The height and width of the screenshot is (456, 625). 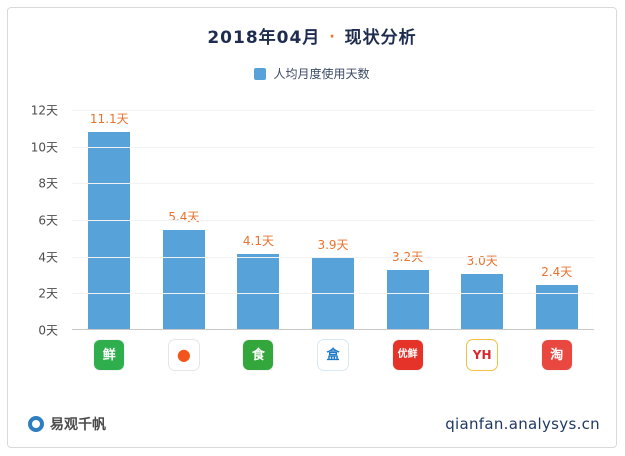 I want to click on bar-value-label: 3.0天, so click(x=482, y=261).